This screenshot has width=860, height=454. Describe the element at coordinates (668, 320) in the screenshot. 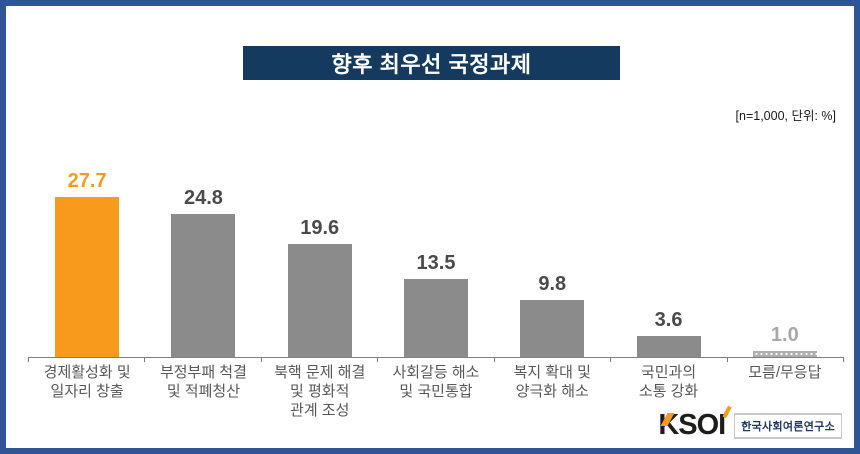

I see `value-label: 3.6` at that location.